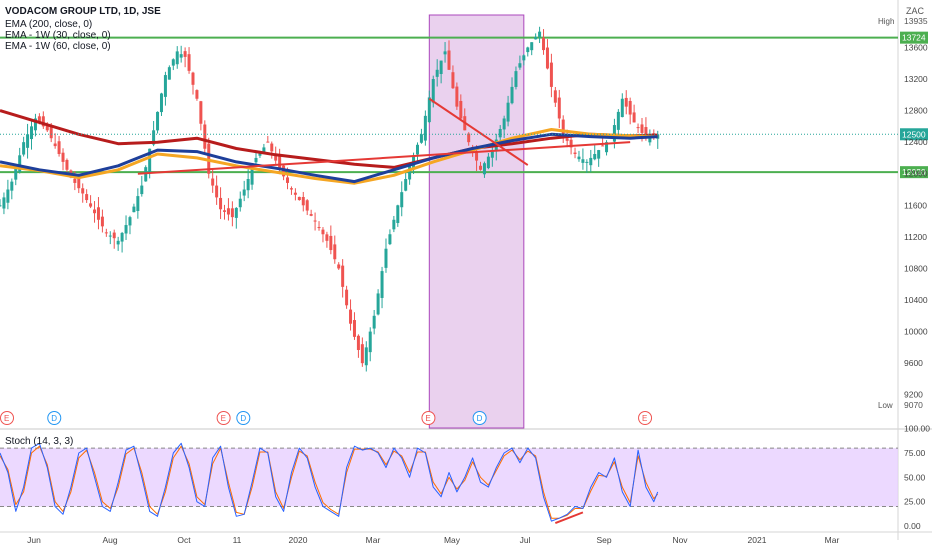  I want to click on stoch-tick-50: 50.00, so click(915, 477).